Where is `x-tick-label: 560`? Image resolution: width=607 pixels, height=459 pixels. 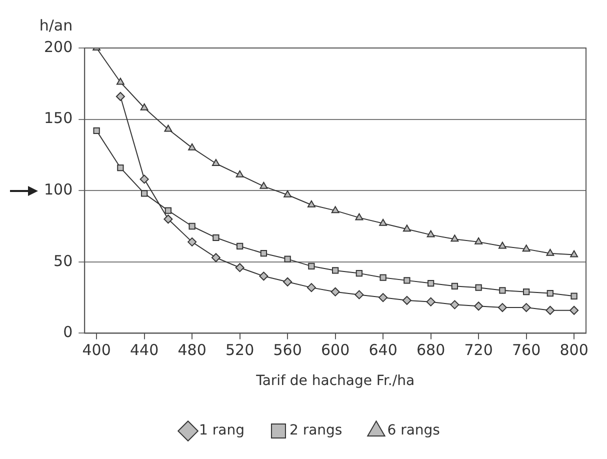
x-tick-label: 560 is located at coordinates (287, 350).